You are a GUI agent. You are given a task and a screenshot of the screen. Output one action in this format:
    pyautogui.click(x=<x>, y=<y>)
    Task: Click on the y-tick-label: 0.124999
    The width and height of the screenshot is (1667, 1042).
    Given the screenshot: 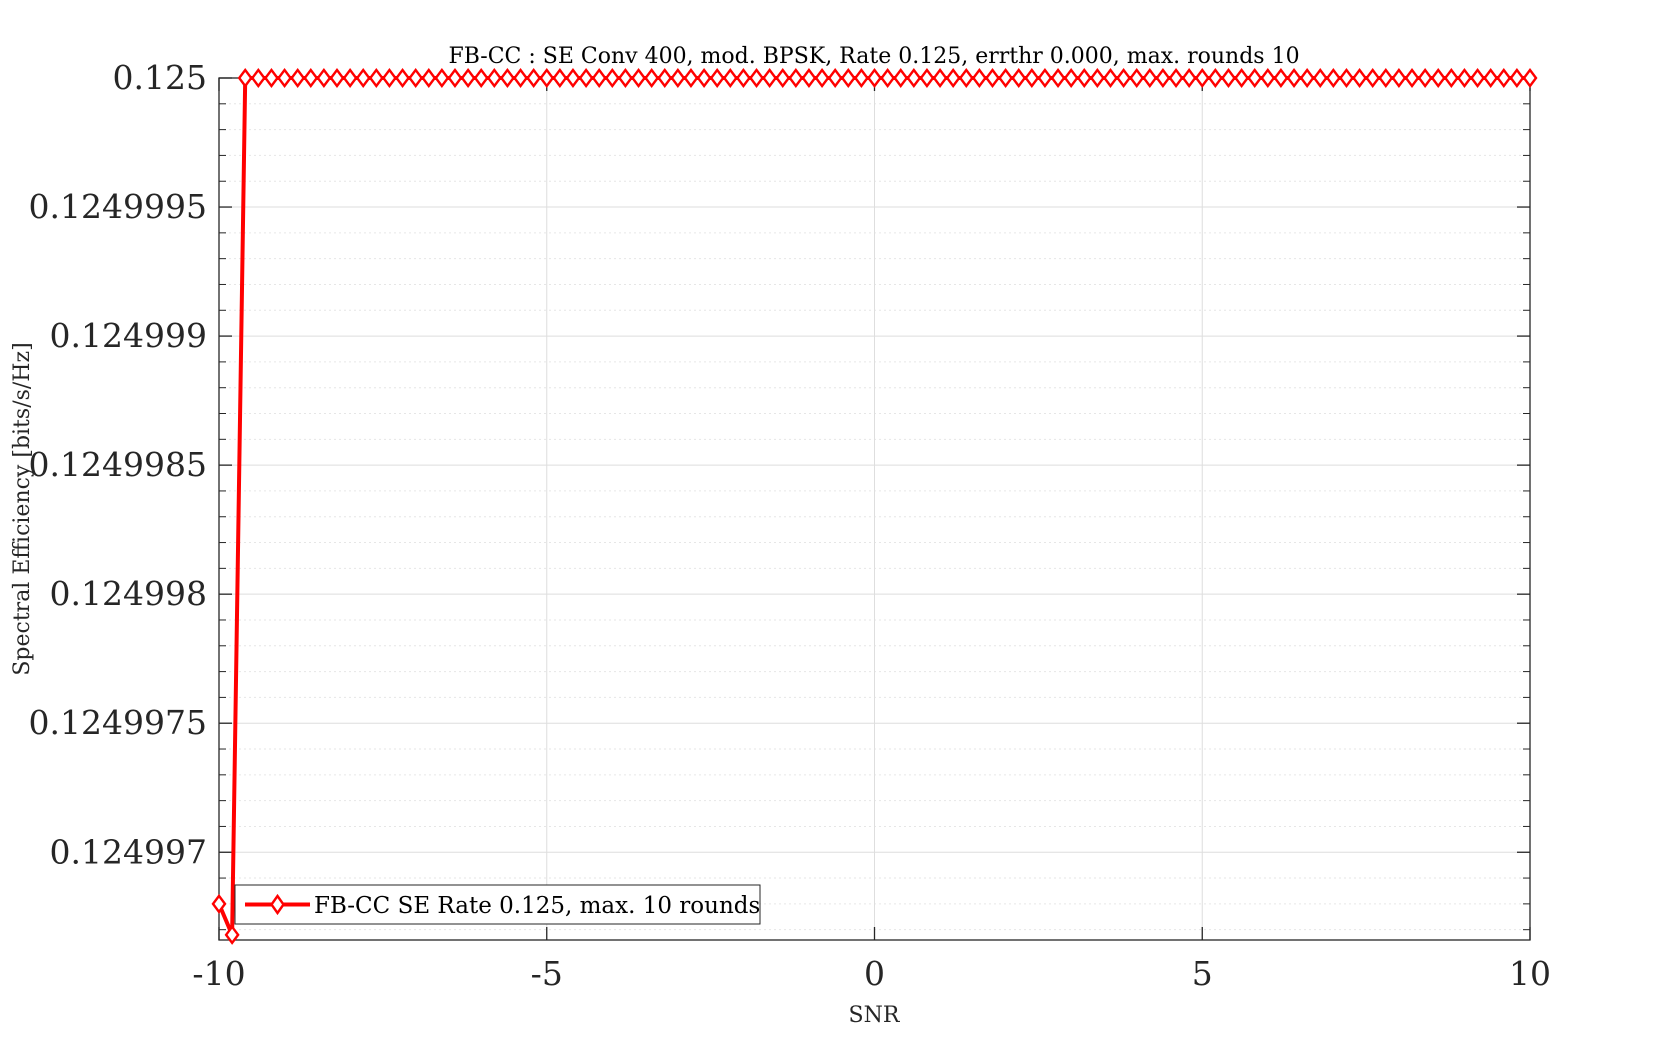 What is the action you would take?
    pyautogui.click(x=128, y=335)
    